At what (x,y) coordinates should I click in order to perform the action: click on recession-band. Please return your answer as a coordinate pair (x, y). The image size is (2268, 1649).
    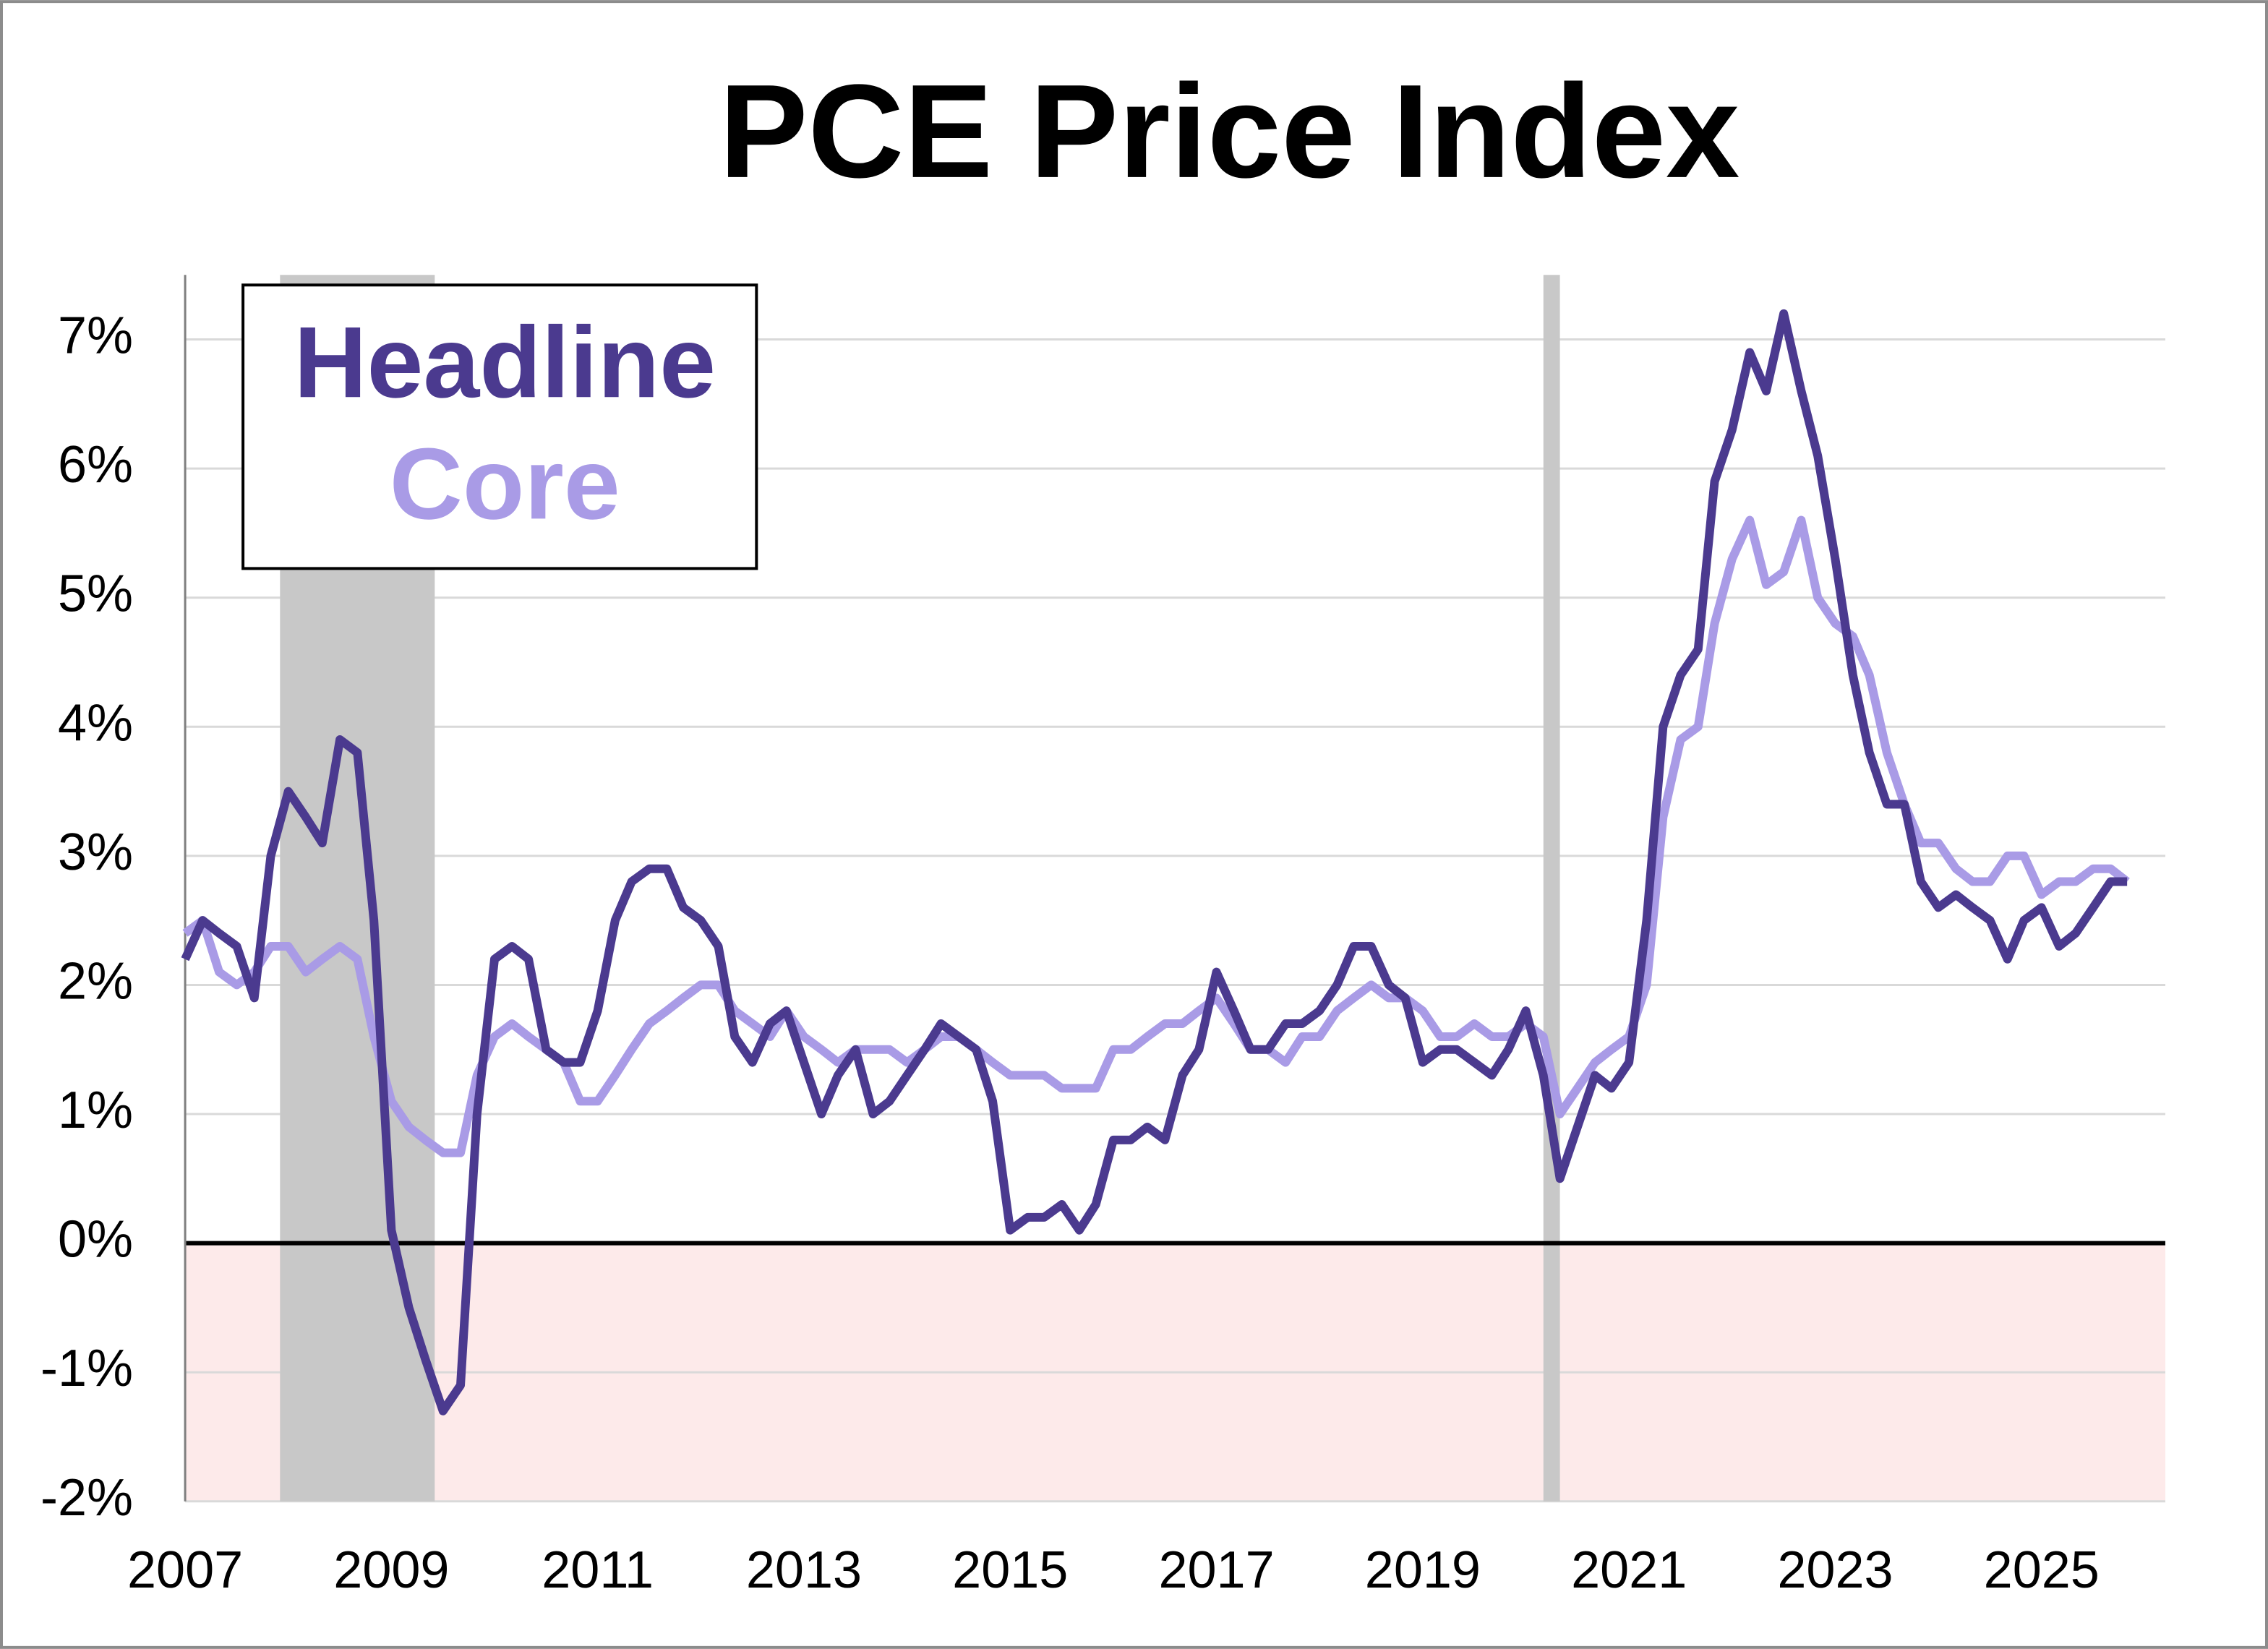
    Looking at the image, I should click on (1551, 888).